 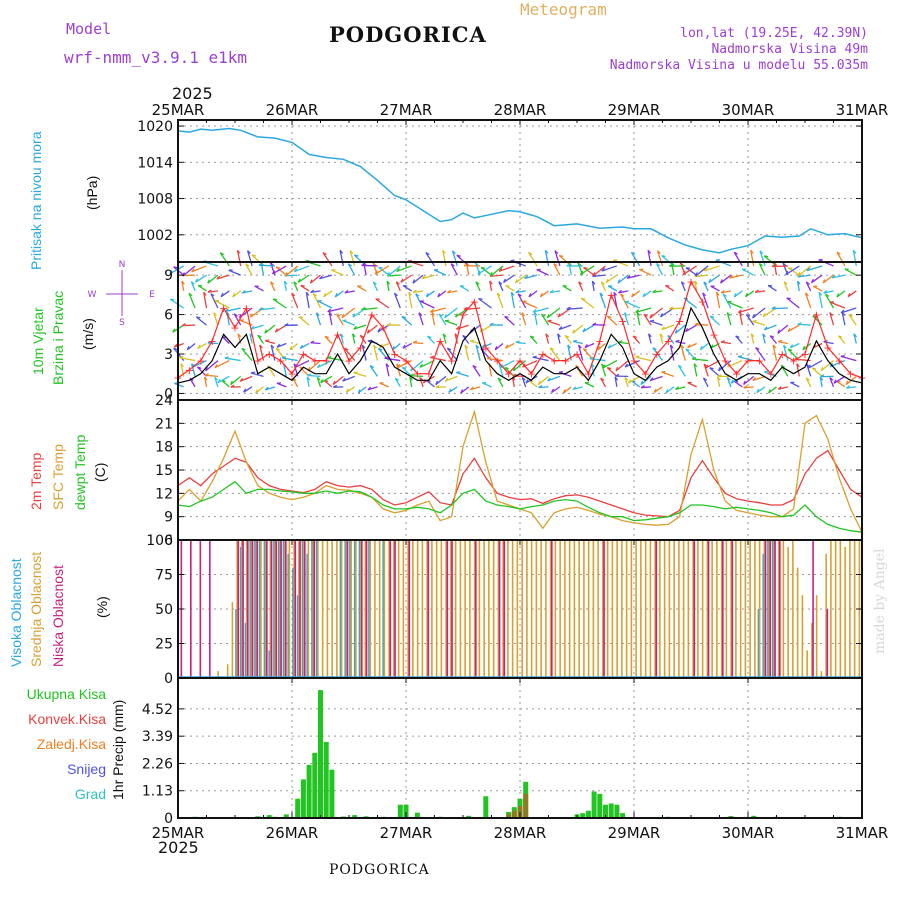 I want to click on x-tick-label-bottom: 30MAR, so click(x=748, y=833).